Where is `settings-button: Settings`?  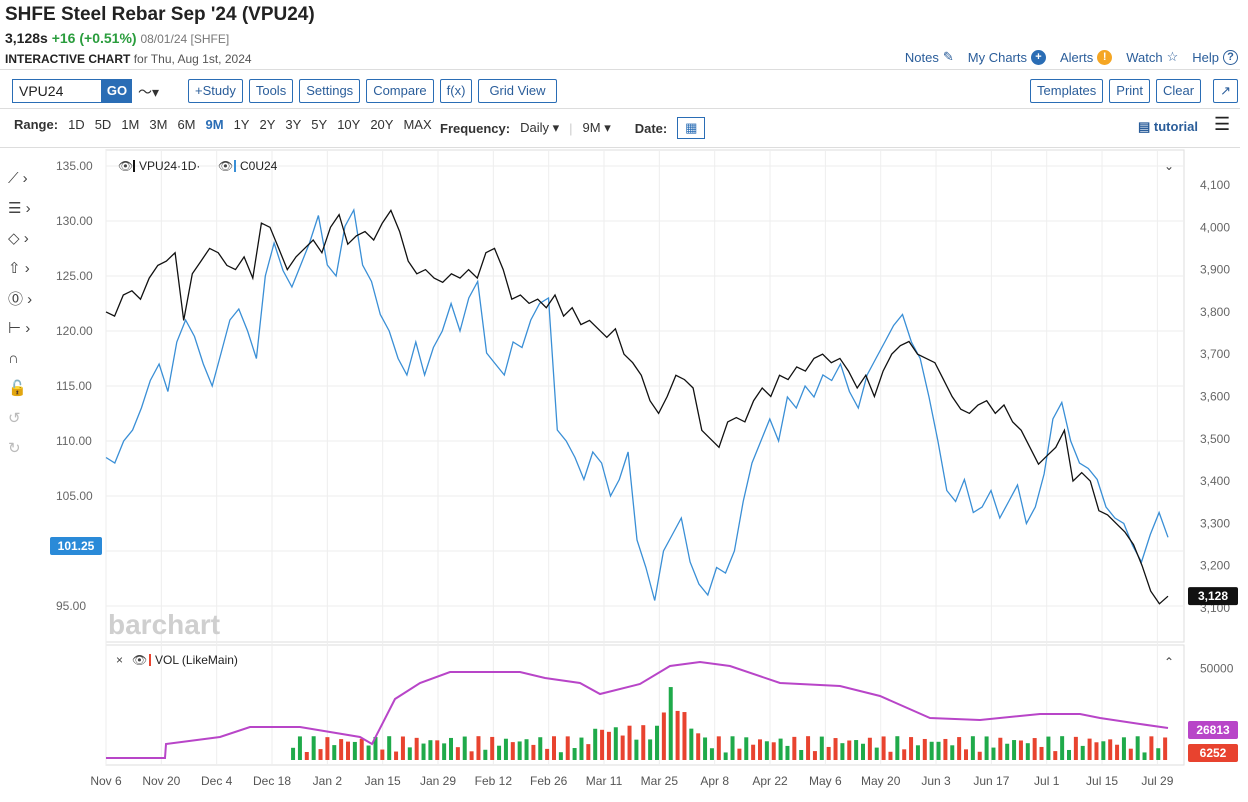
settings-button: Settings is located at coordinates (330, 91).